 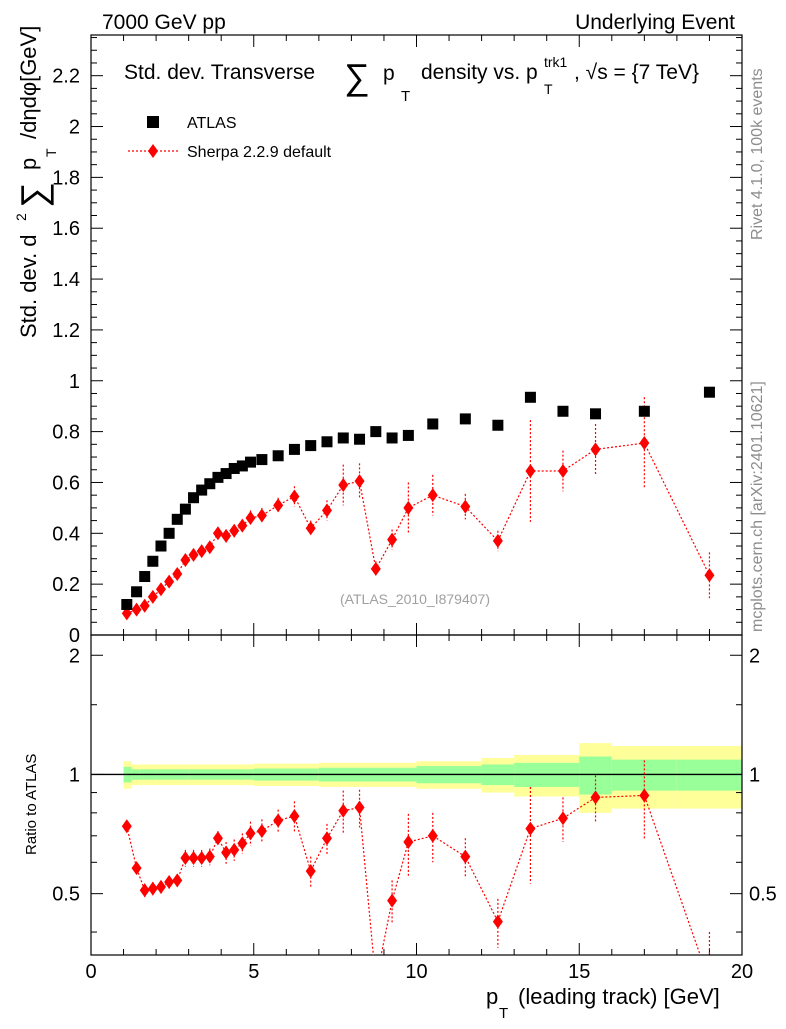 What do you see at coordinates (253, 972) in the screenshot?
I see `x-tick-label: 5` at bounding box center [253, 972].